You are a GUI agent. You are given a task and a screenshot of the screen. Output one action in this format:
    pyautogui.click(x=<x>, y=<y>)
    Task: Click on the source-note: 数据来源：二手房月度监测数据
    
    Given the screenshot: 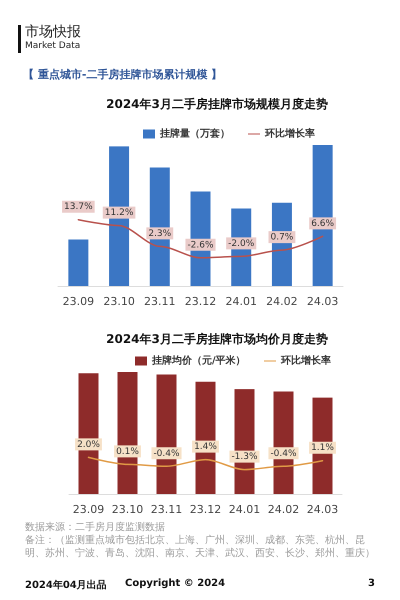 What is the action you would take?
    pyautogui.click(x=95, y=527)
    